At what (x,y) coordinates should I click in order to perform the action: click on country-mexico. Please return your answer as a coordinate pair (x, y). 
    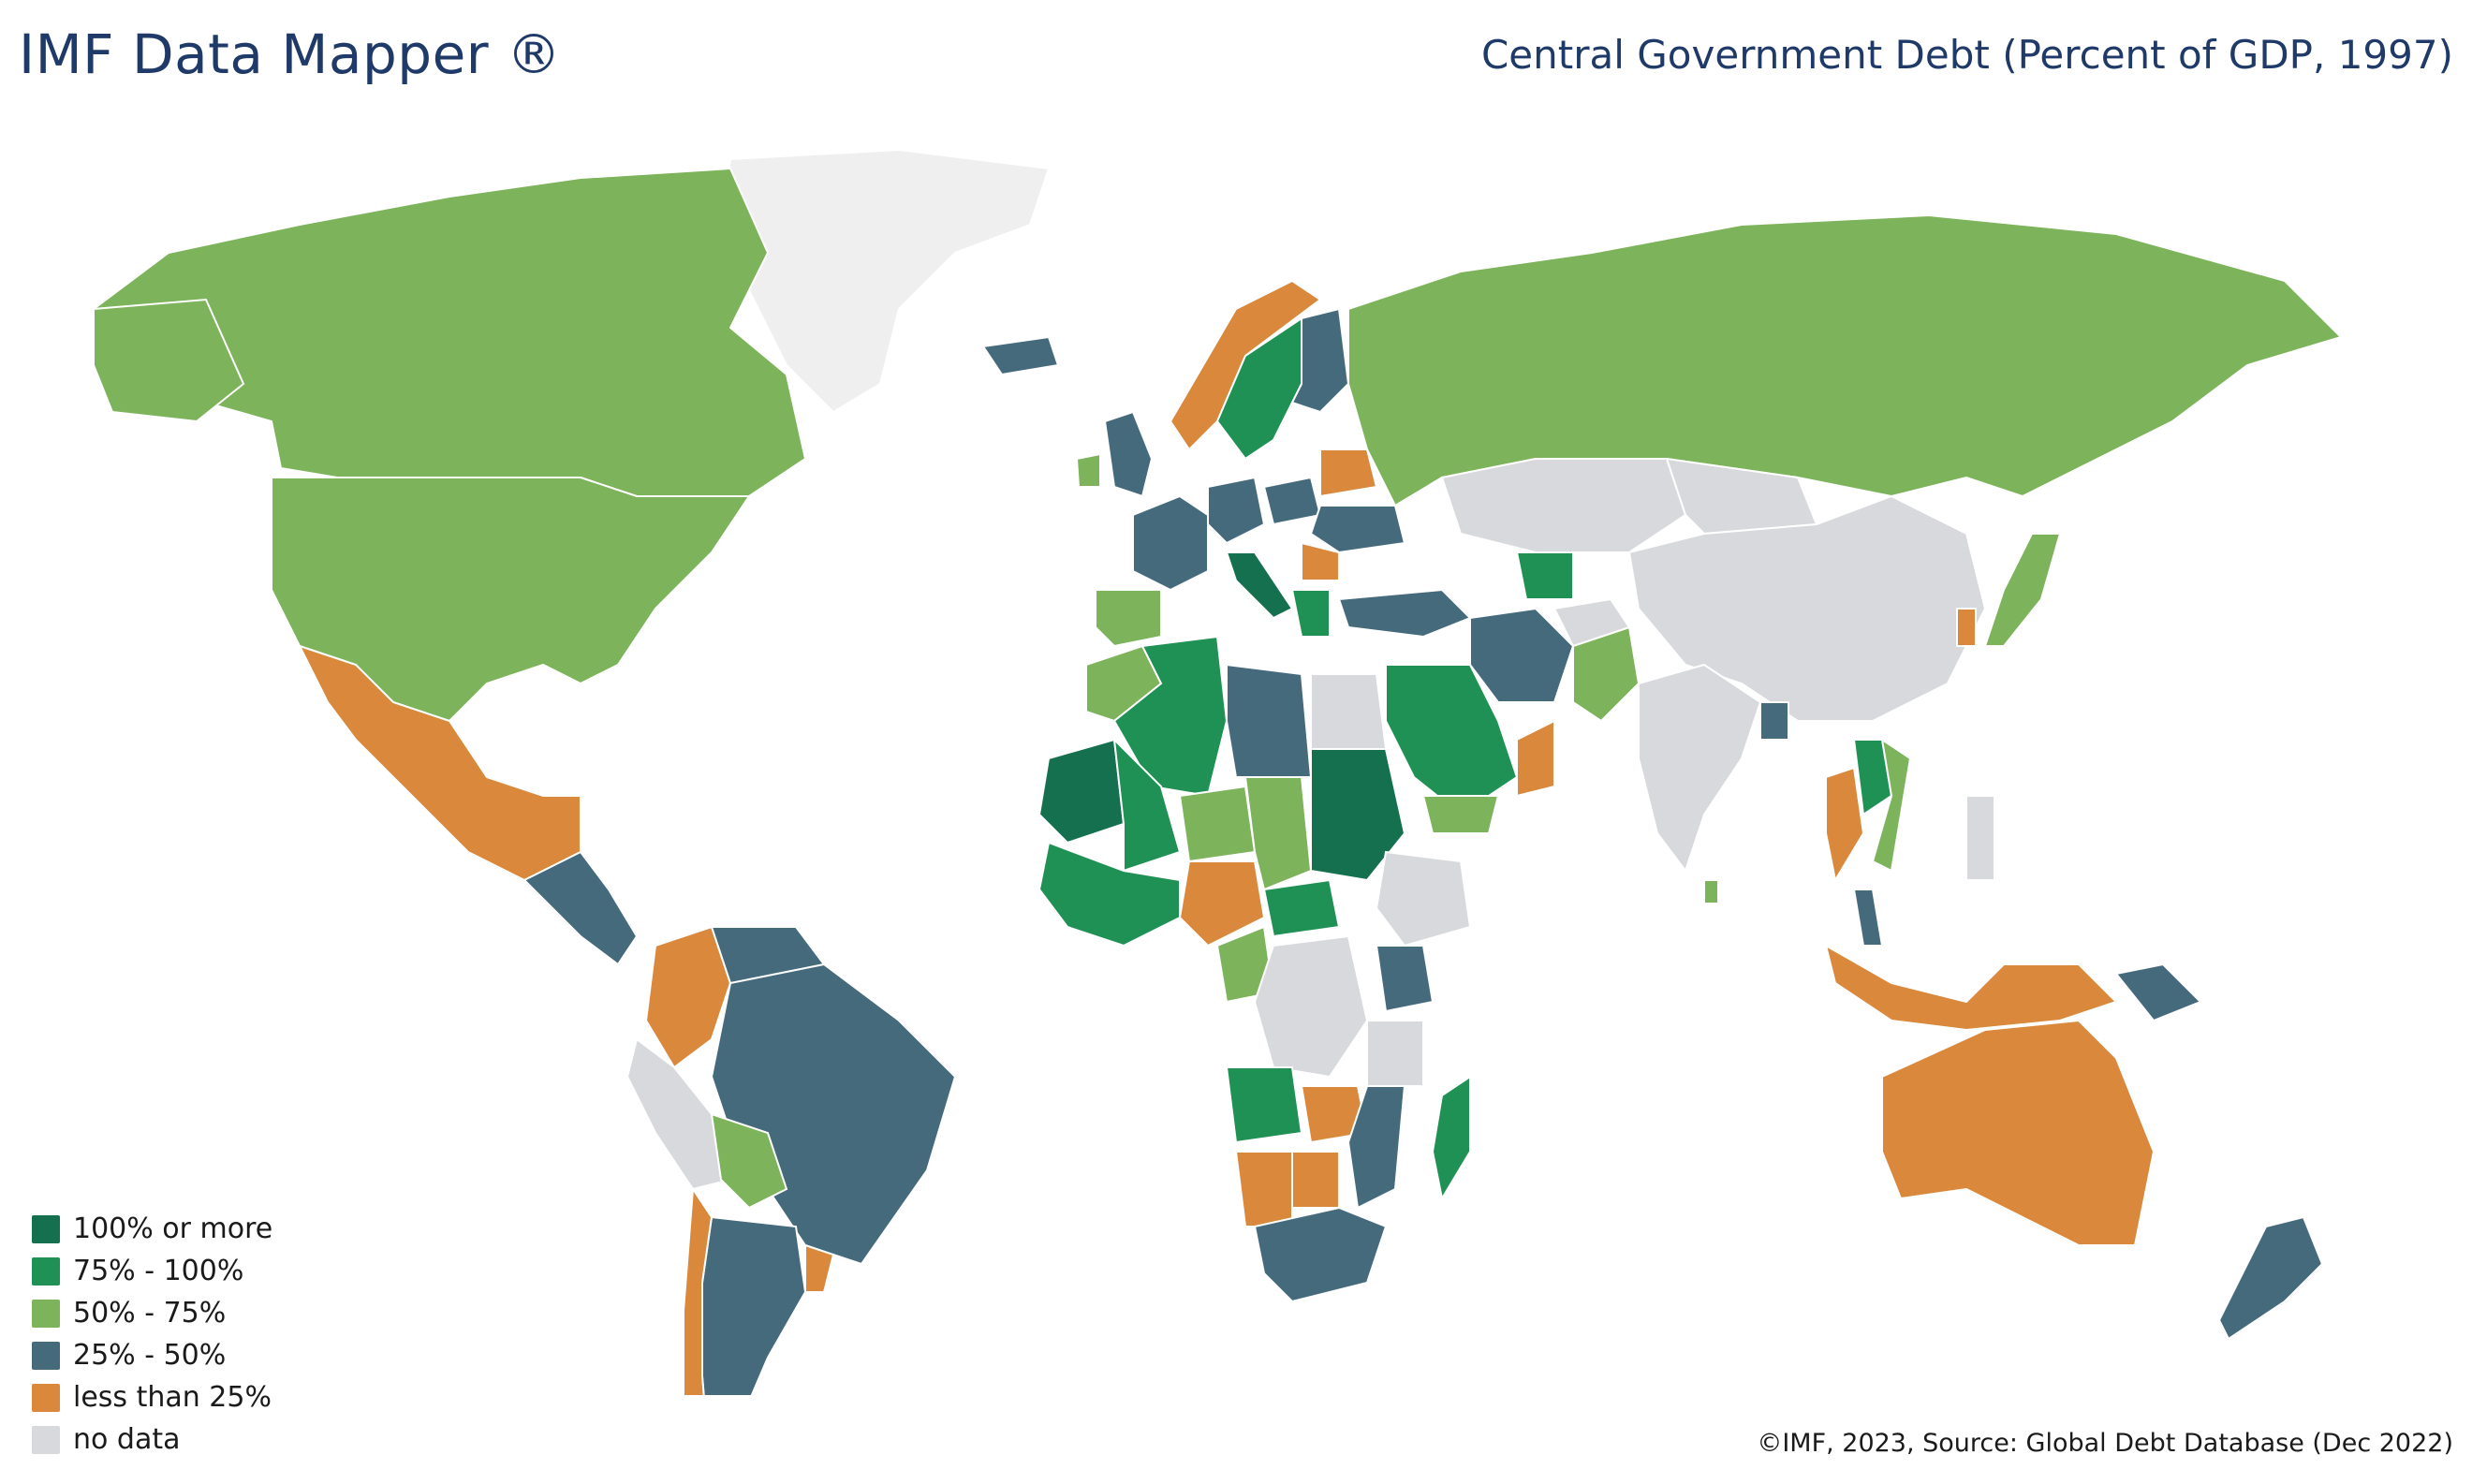
    Looking at the image, I should click on (439, 763).